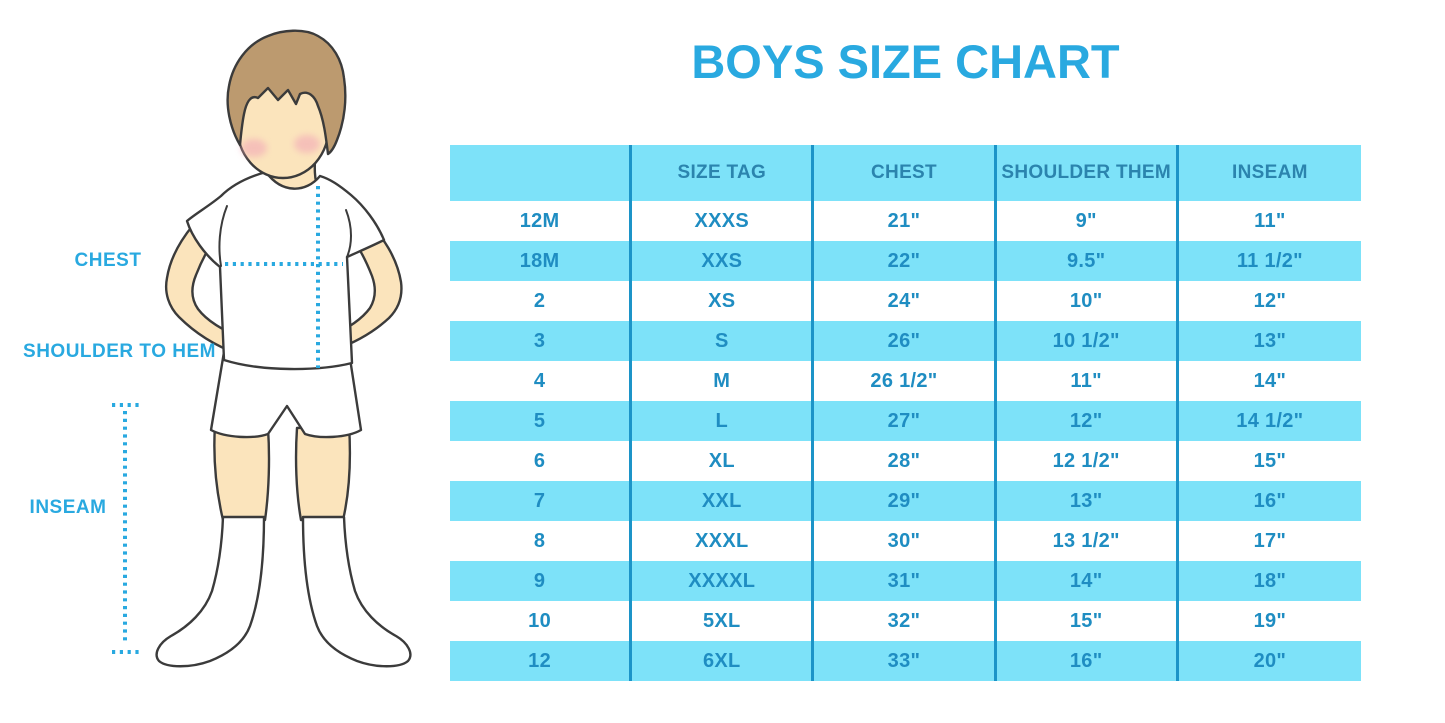  What do you see at coordinates (541, 221) in the screenshot?
I see `table-cell: 12M` at bounding box center [541, 221].